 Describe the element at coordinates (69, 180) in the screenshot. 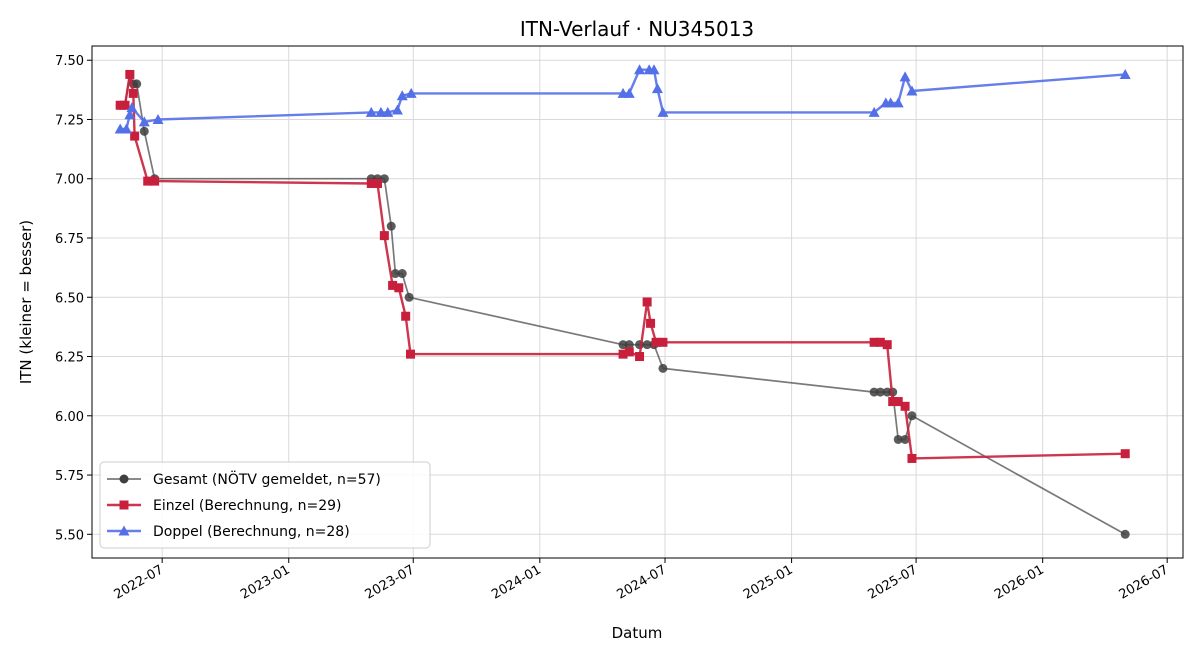

I see `y-tick-label: 7.00` at that location.